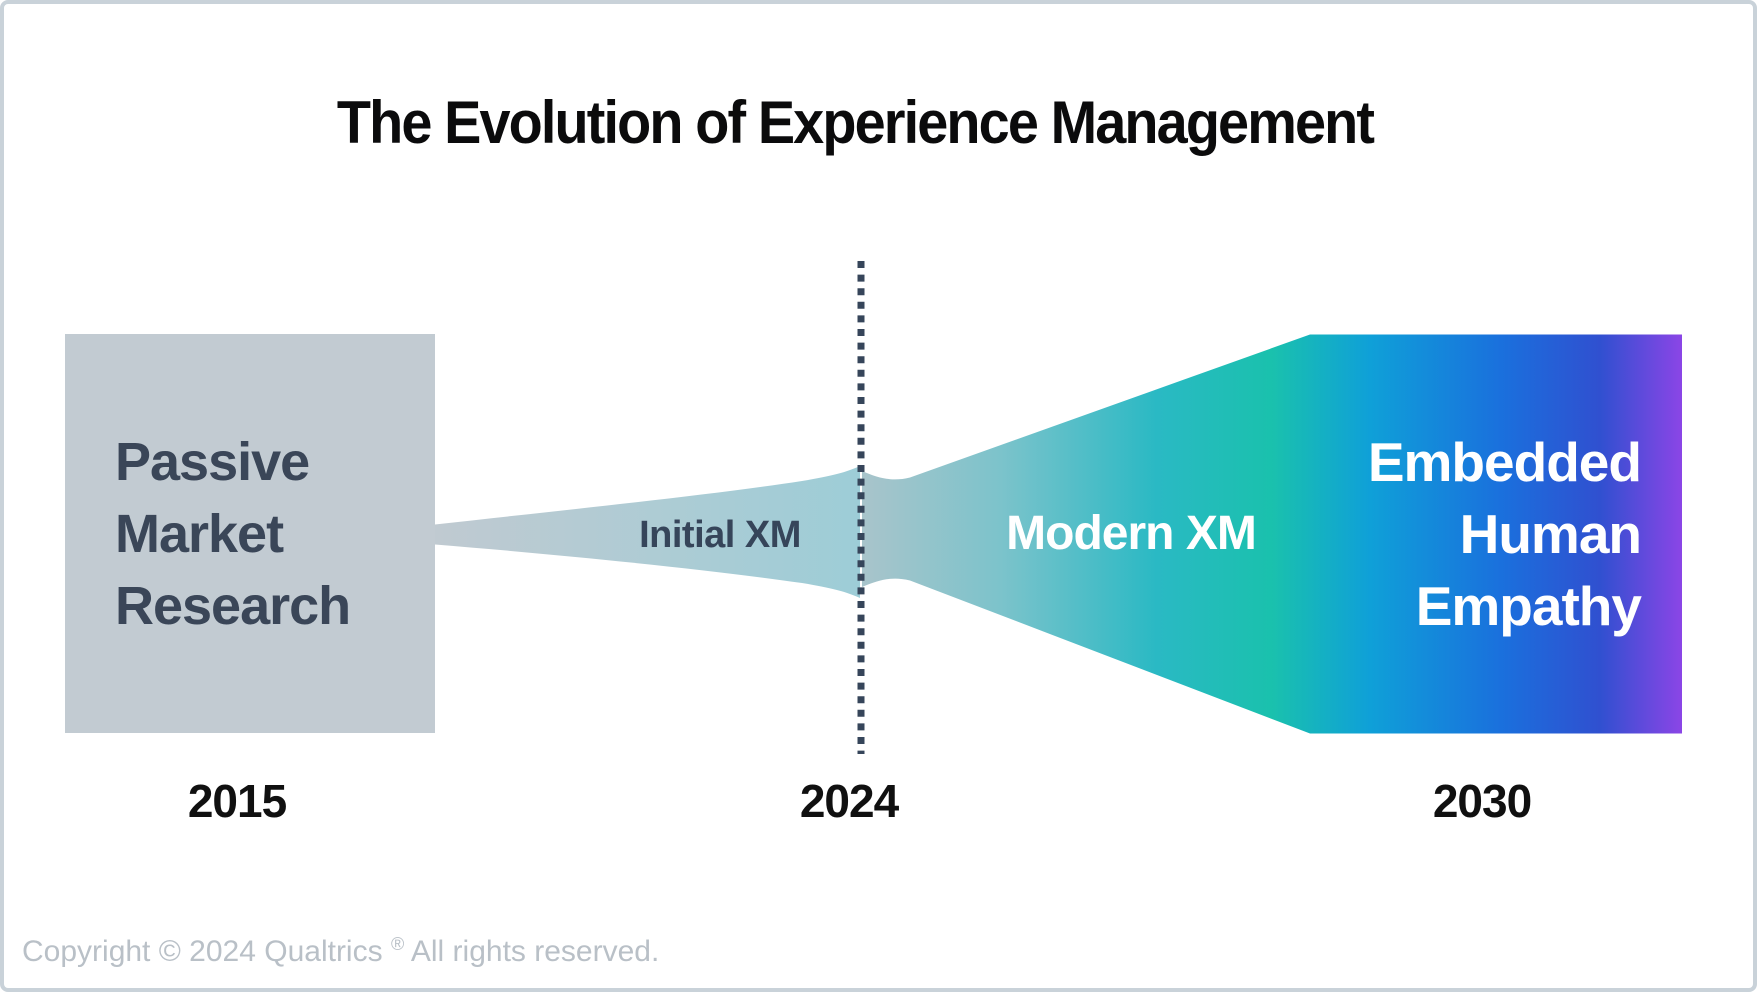  I want to click on year-label-2030: 2030, so click(1482, 801).